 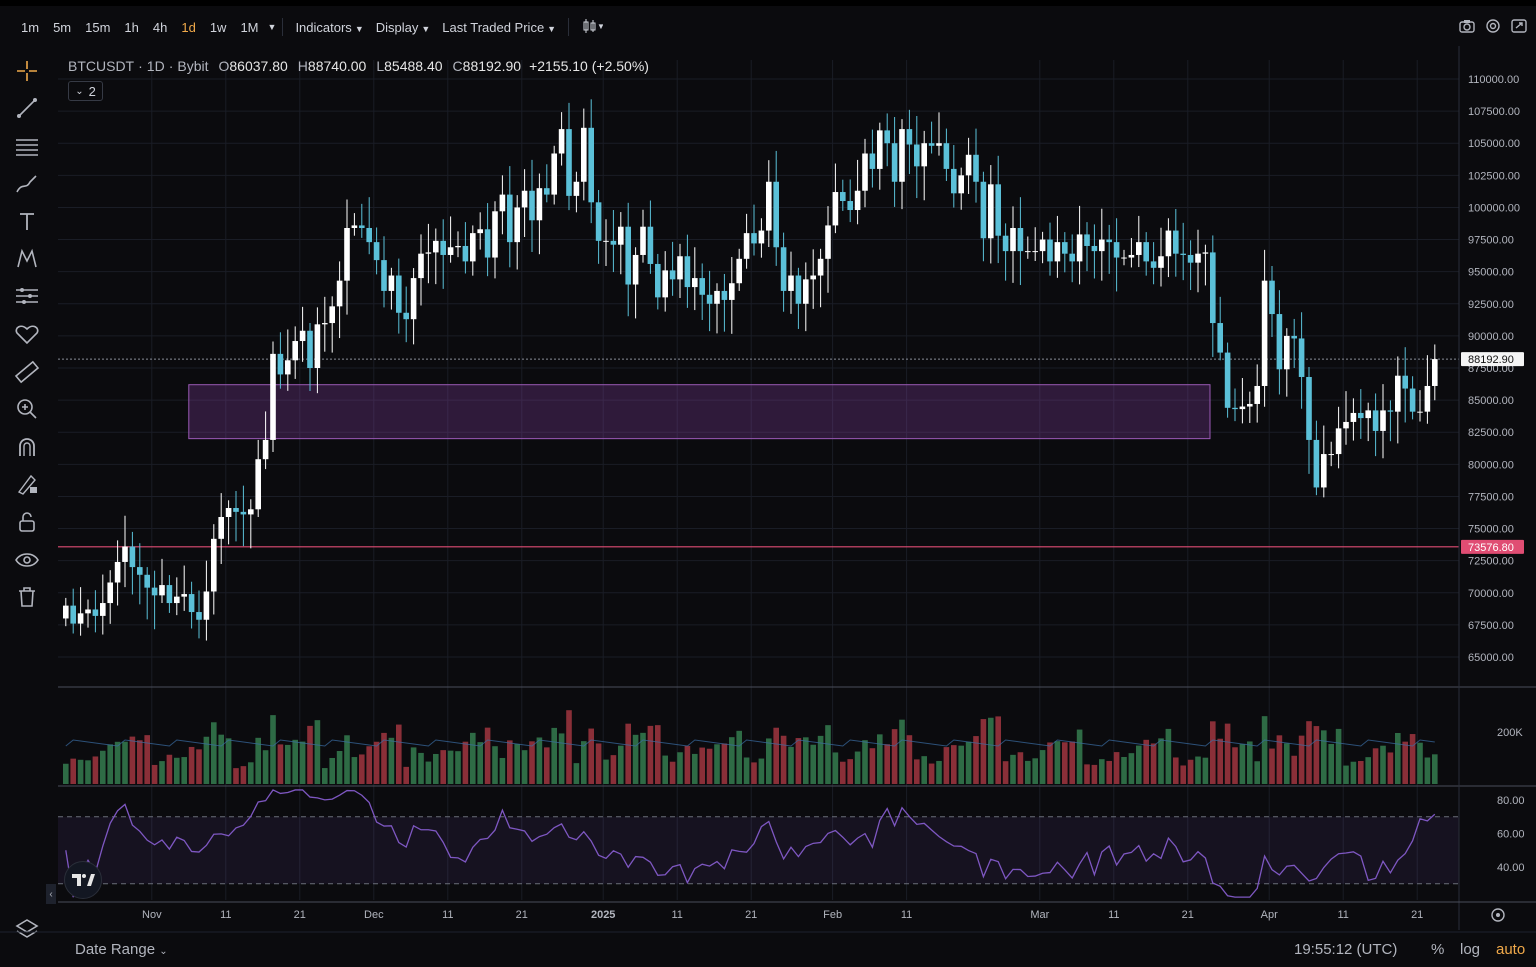 I want to click on timeframe-1w: 1w, so click(x=218, y=27).